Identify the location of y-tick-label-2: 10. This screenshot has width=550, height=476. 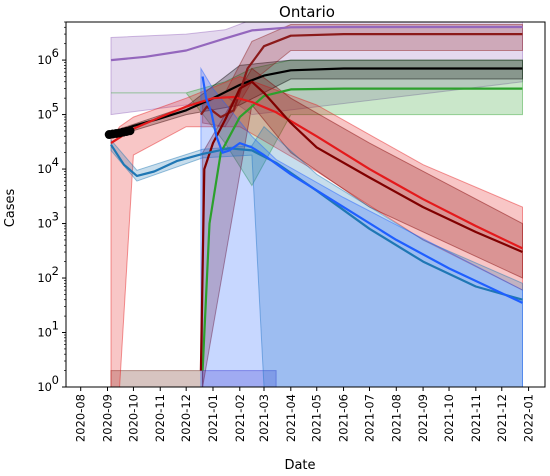
(44, 278).